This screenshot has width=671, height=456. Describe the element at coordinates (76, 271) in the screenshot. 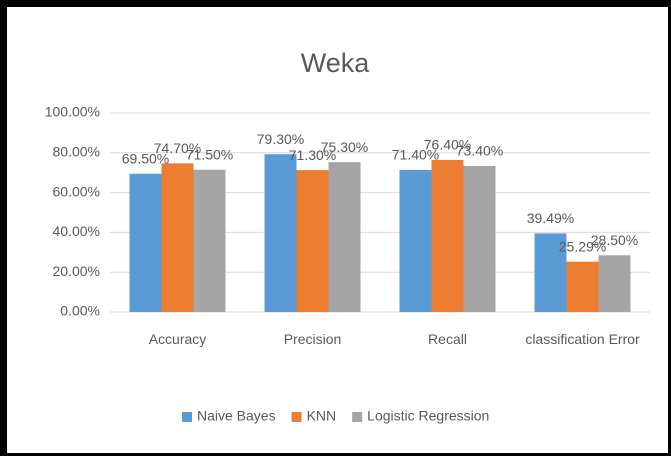

I see `y-tick-label: 20.00%` at that location.